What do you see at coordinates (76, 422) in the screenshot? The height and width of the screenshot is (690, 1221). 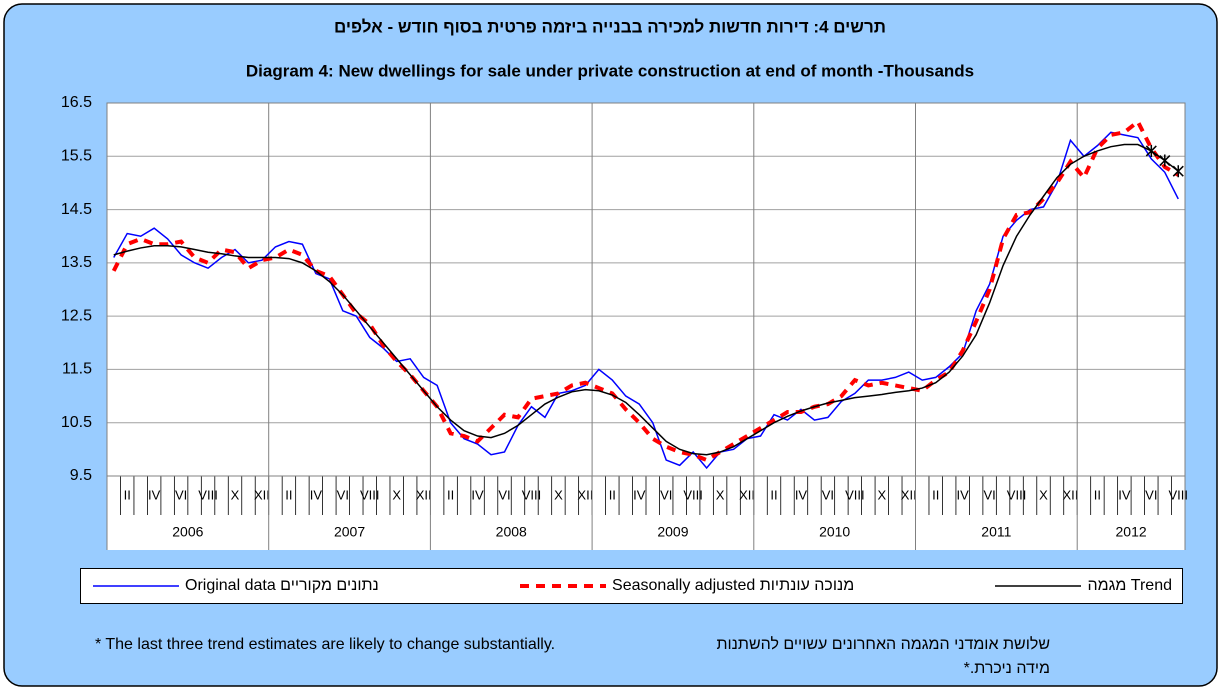 I see `y-tick-label: 10.5` at bounding box center [76, 422].